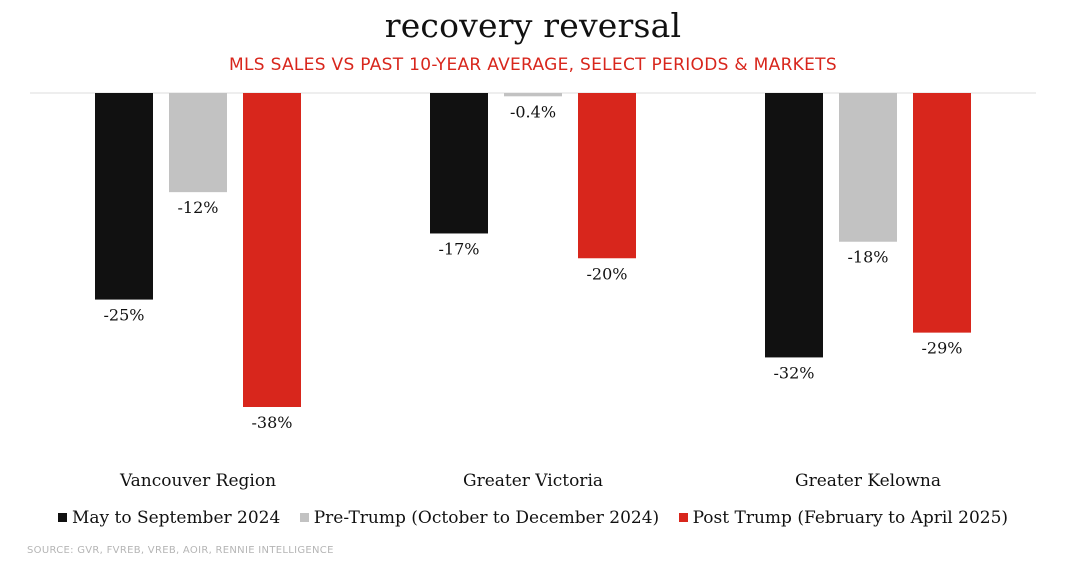 The height and width of the screenshot is (580, 1080). I want to click on category-label: Greater Kelowna, so click(868, 481).